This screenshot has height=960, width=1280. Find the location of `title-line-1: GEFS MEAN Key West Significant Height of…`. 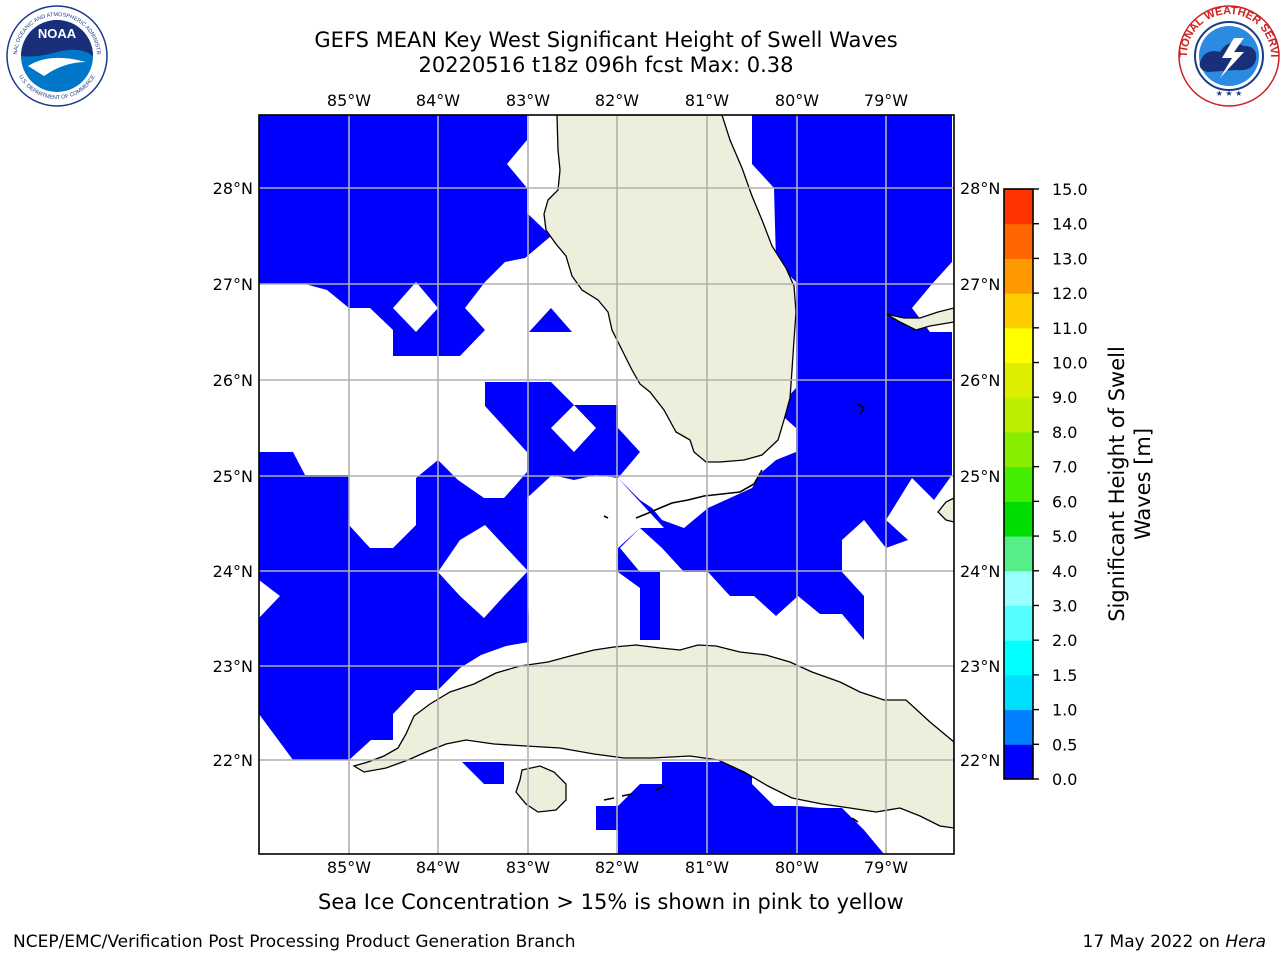

title-line-1: GEFS MEAN Key West Significant Height of… is located at coordinates (606, 40).